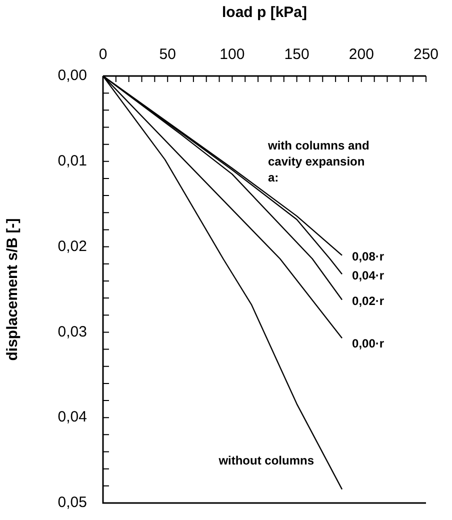 The image size is (452, 520). What do you see at coordinates (72, 503) in the screenshot?
I see `y-tick-label: 0,05` at bounding box center [72, 503].